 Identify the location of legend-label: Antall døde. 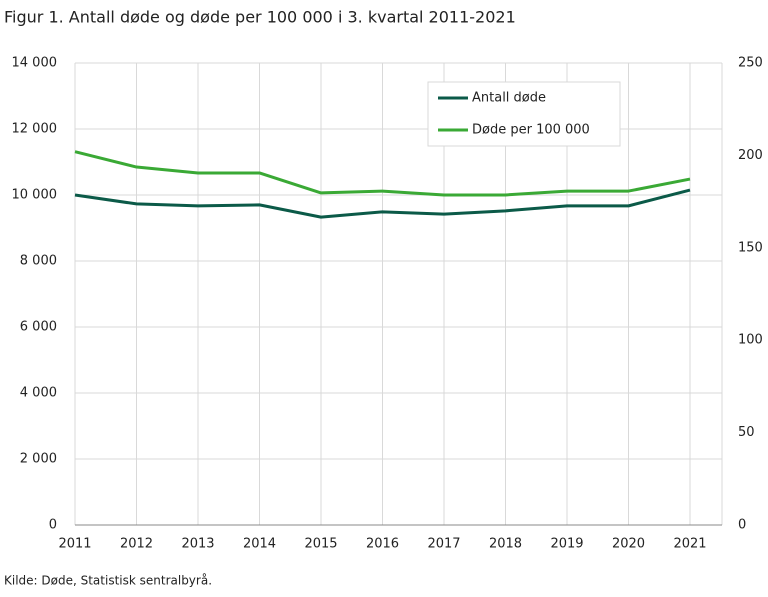
(509, 98).